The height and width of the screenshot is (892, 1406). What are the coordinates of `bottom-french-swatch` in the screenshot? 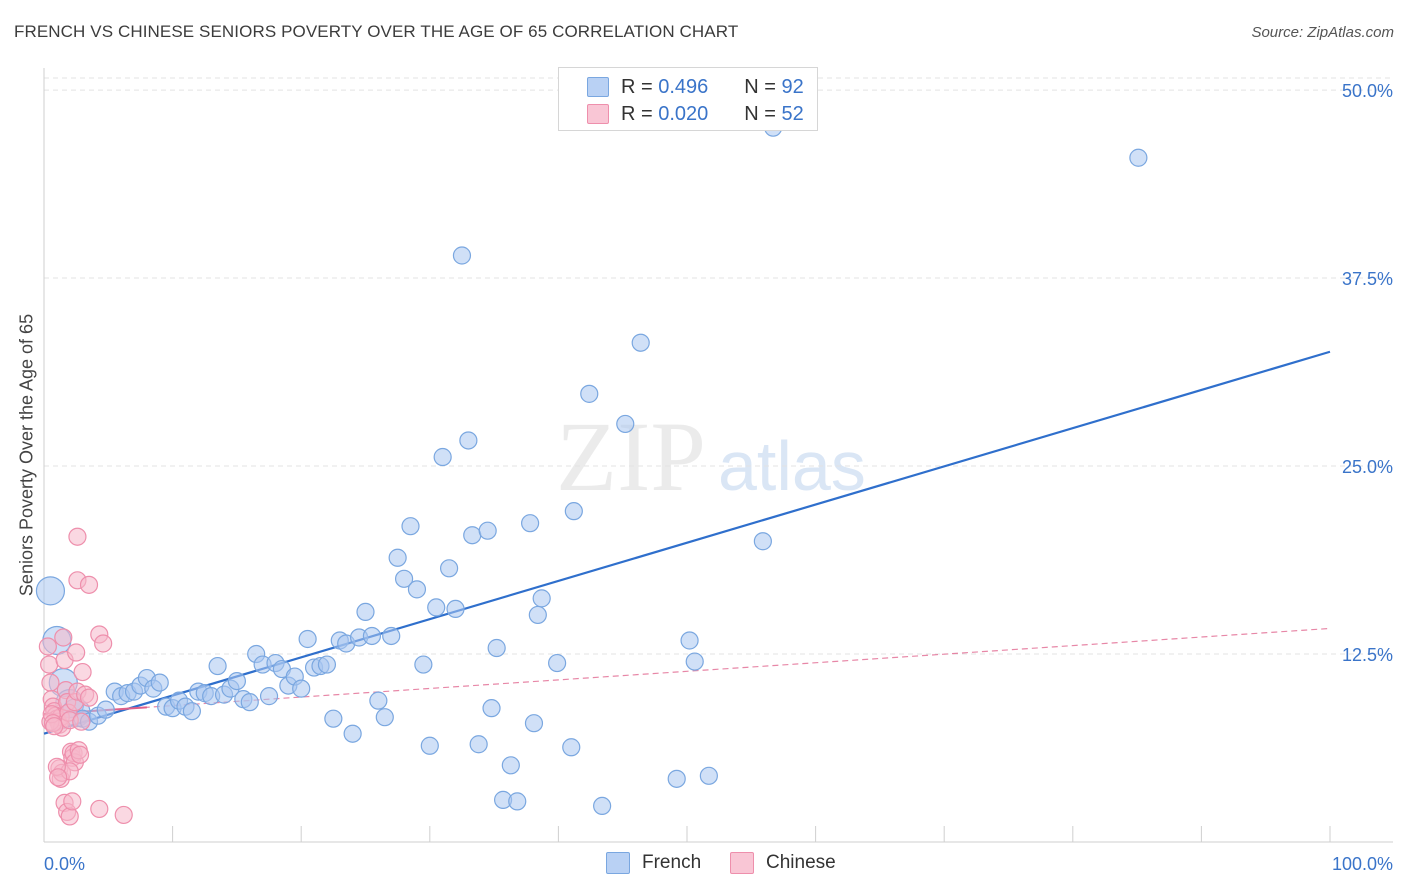 It's located at (618, 863).